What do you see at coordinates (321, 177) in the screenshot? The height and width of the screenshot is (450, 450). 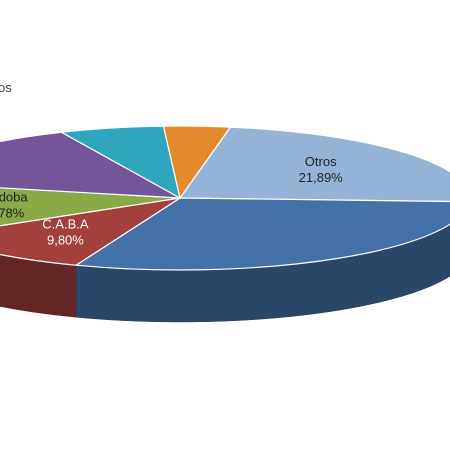 I see `slice-value-label-0: 21,89%` at bounding box center [321, 177].